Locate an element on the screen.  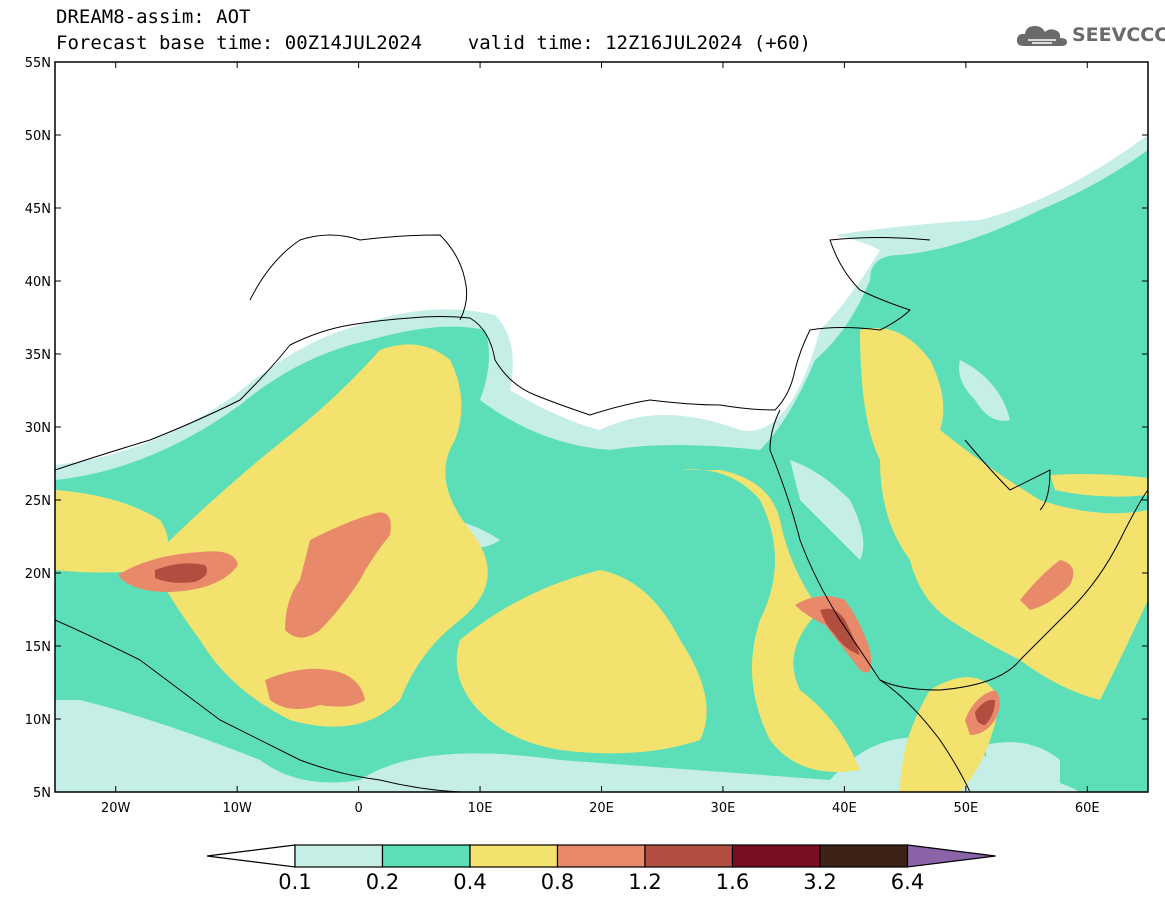
lon-tick-label: 60E is located at coordinates (1087, 808).